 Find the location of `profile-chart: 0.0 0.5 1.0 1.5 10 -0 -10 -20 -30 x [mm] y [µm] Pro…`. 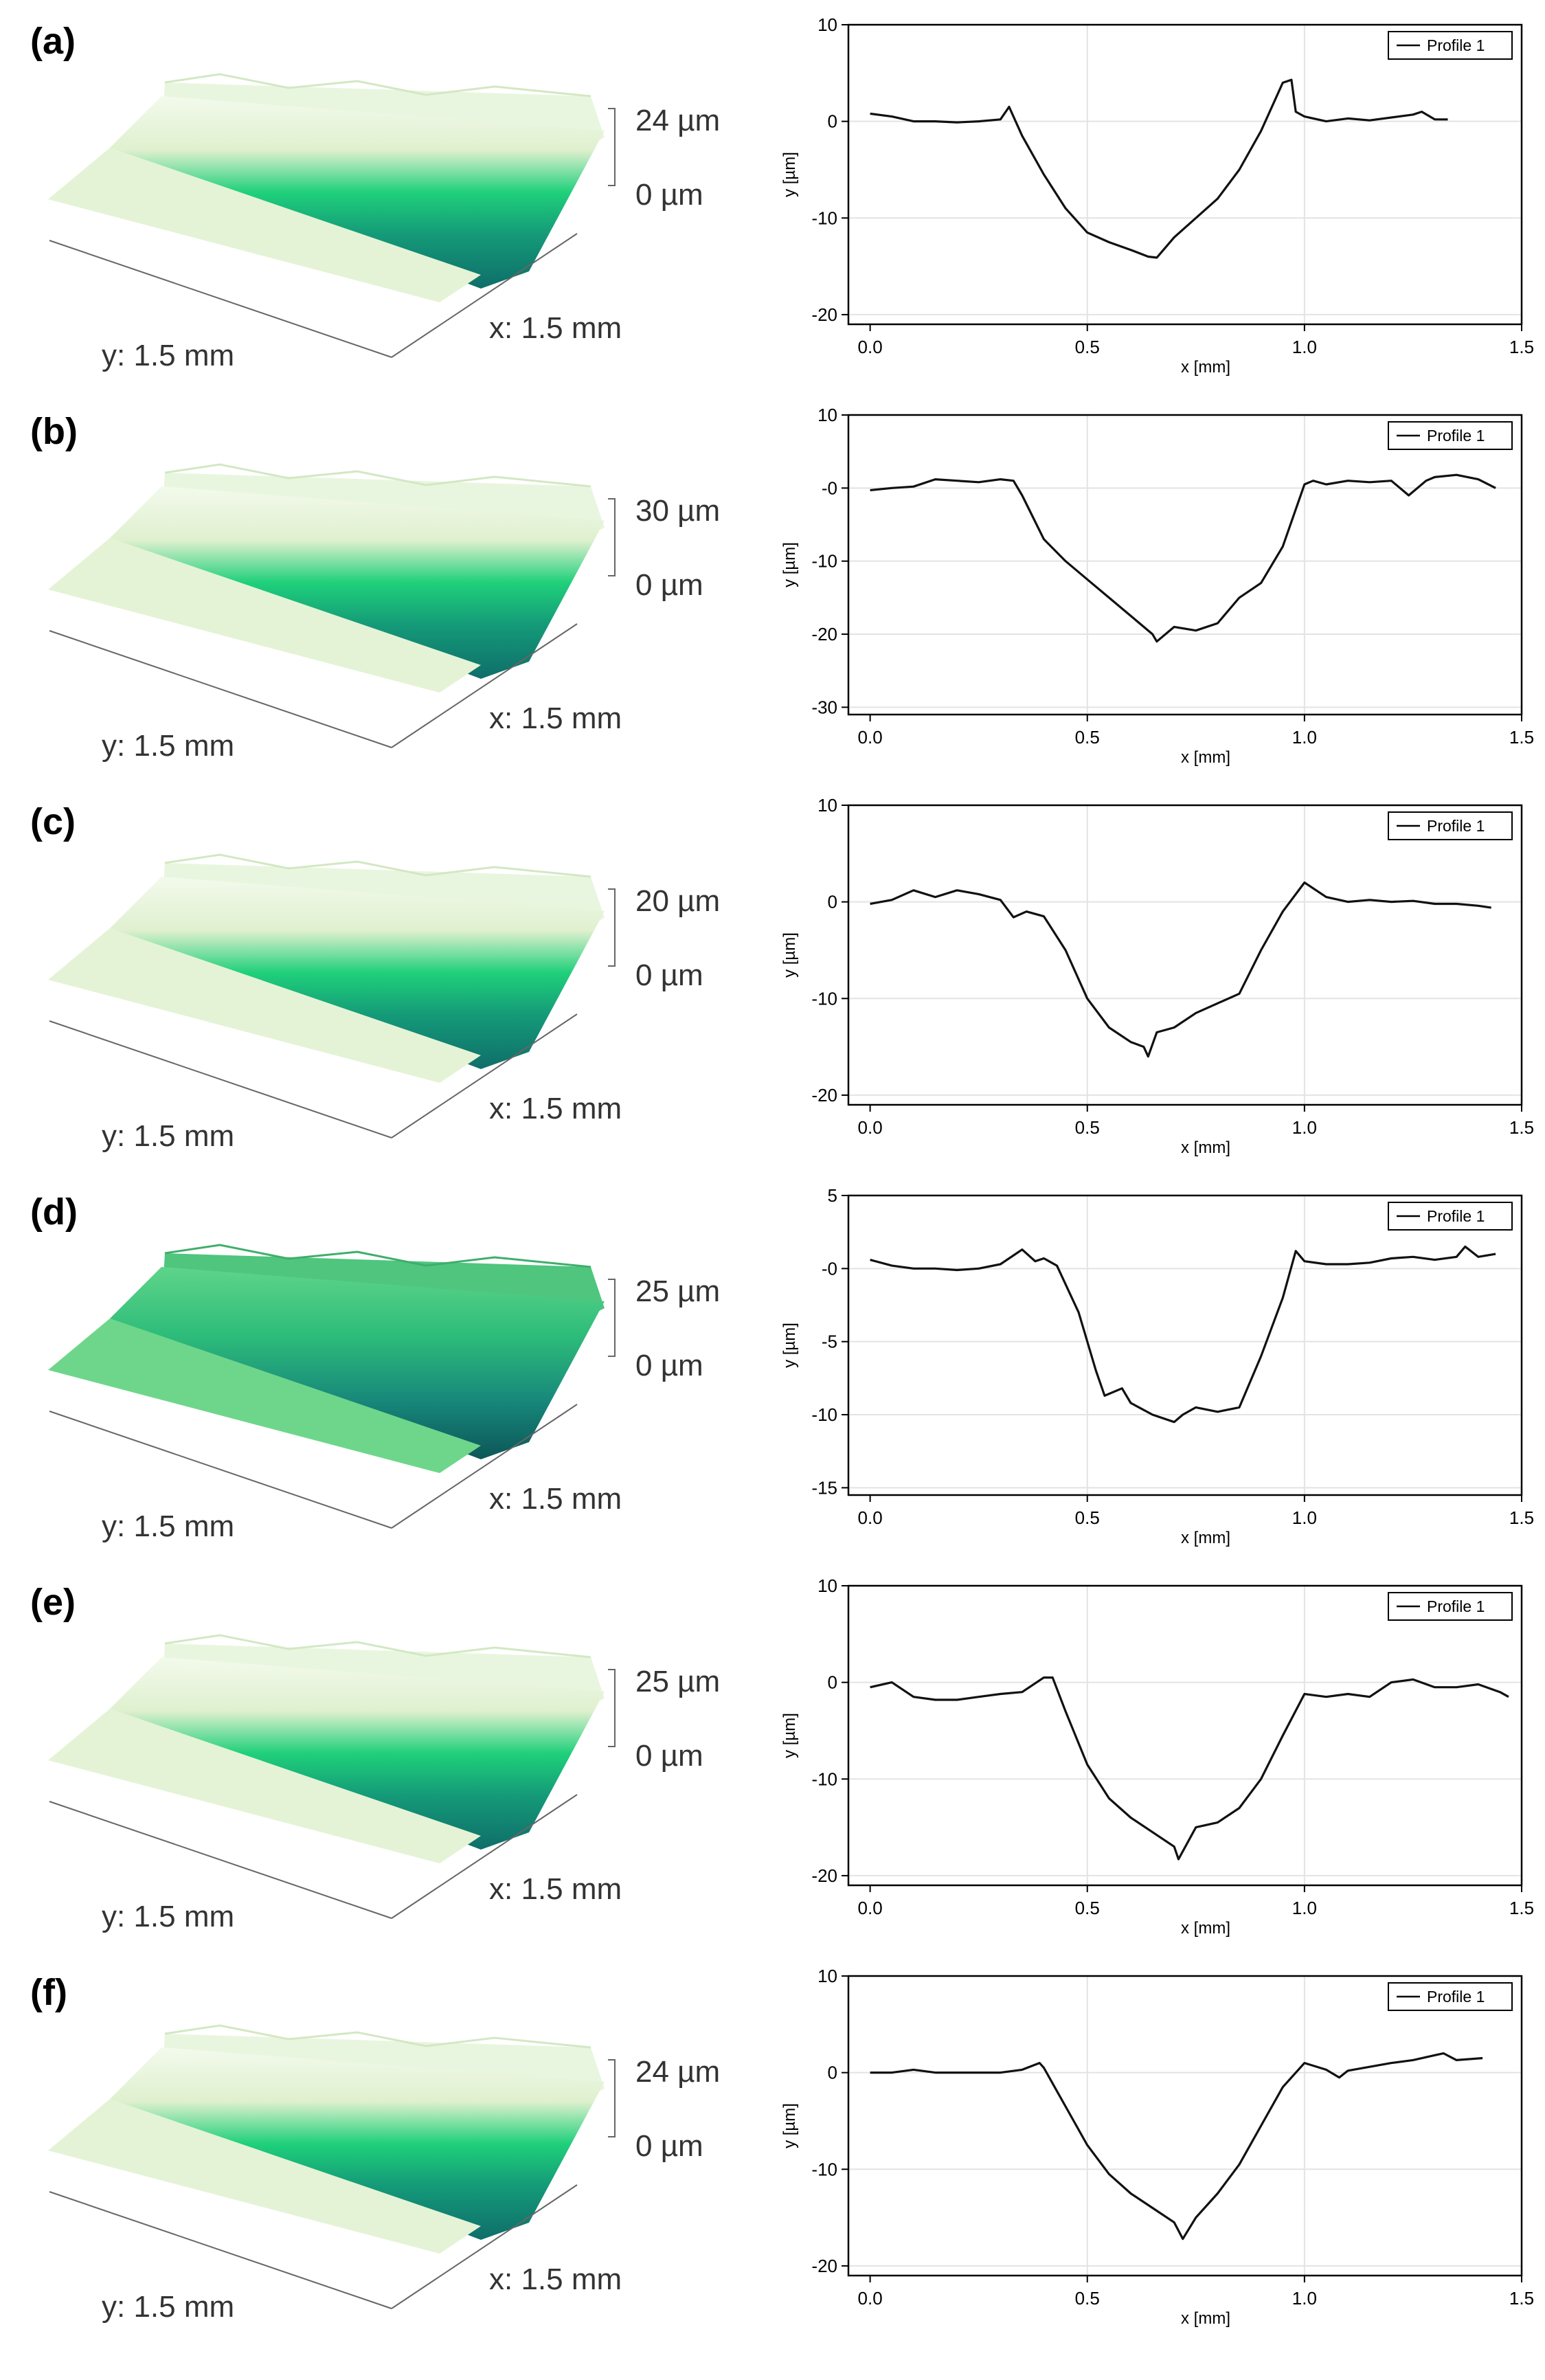

profile-chart: 0.0 0.5 1.0 1.5 10 -0 -10 -20 -30 x [mm] y [µm] Pro… is located at coordinates (1157, 586).